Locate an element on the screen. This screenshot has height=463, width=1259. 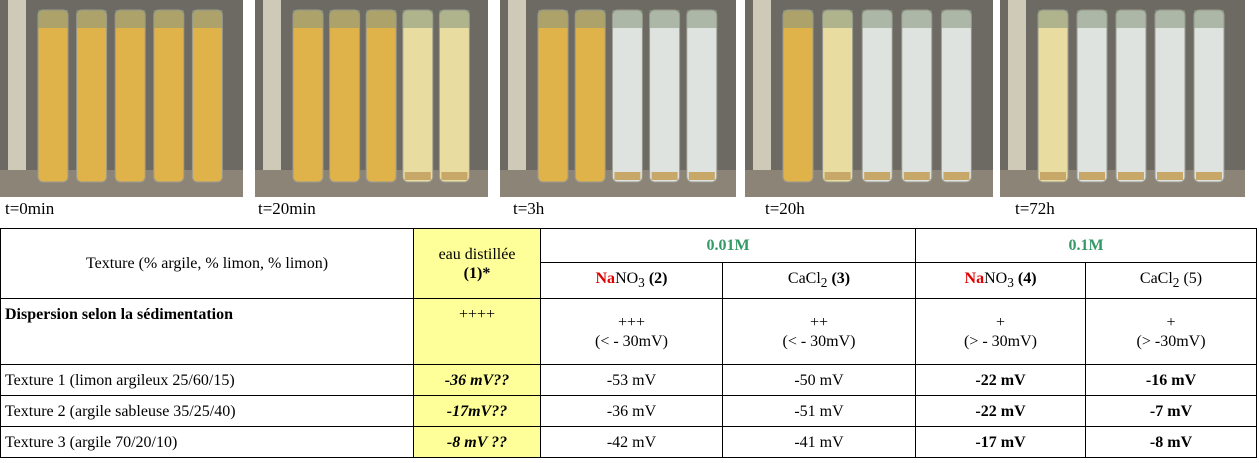
cell: -51 mV is located at coordinates (819, 411).